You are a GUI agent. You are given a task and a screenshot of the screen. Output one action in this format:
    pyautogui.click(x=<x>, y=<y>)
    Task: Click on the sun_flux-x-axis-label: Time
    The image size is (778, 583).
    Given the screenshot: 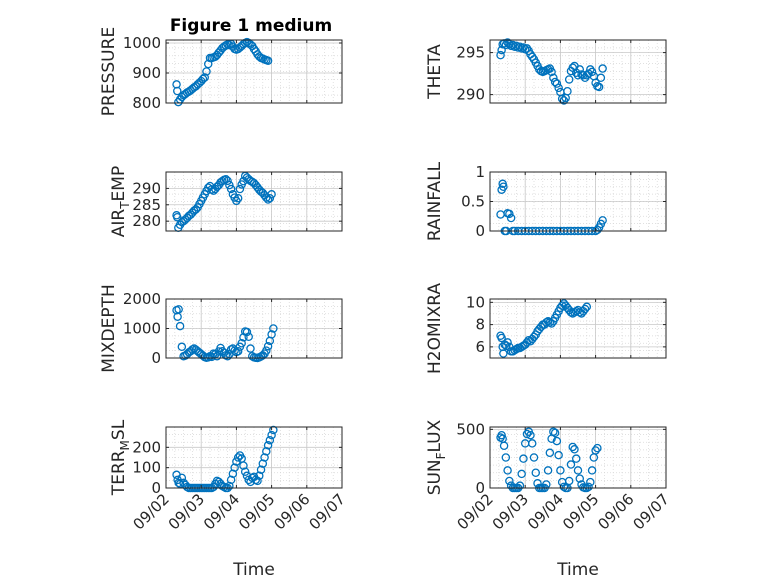 What is the action you would take?
    pyautogui.click(x=577, y=570)
    